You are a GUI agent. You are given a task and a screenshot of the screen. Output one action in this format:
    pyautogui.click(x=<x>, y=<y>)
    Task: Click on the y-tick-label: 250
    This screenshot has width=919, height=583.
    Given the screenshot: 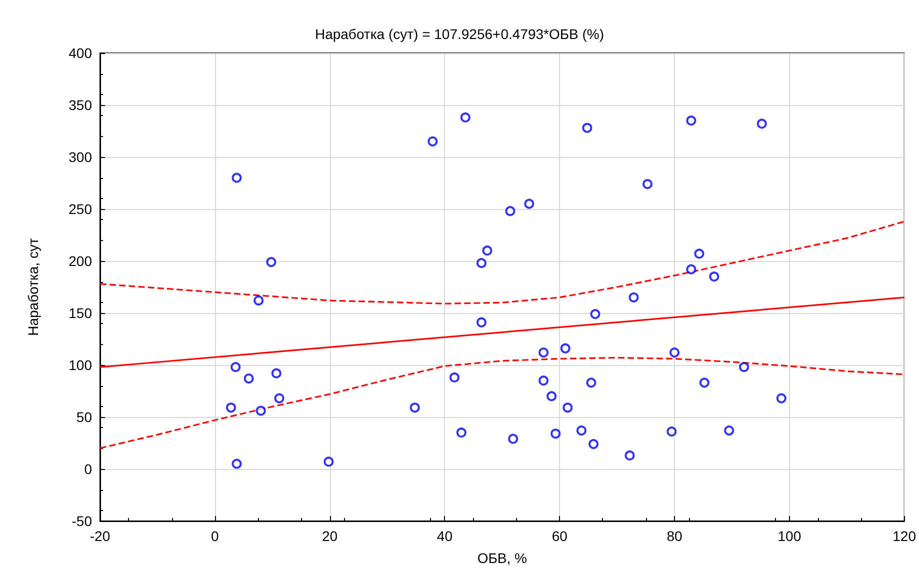 What is the action you would take?
    pyautogui.click(x=80, y=209)
    